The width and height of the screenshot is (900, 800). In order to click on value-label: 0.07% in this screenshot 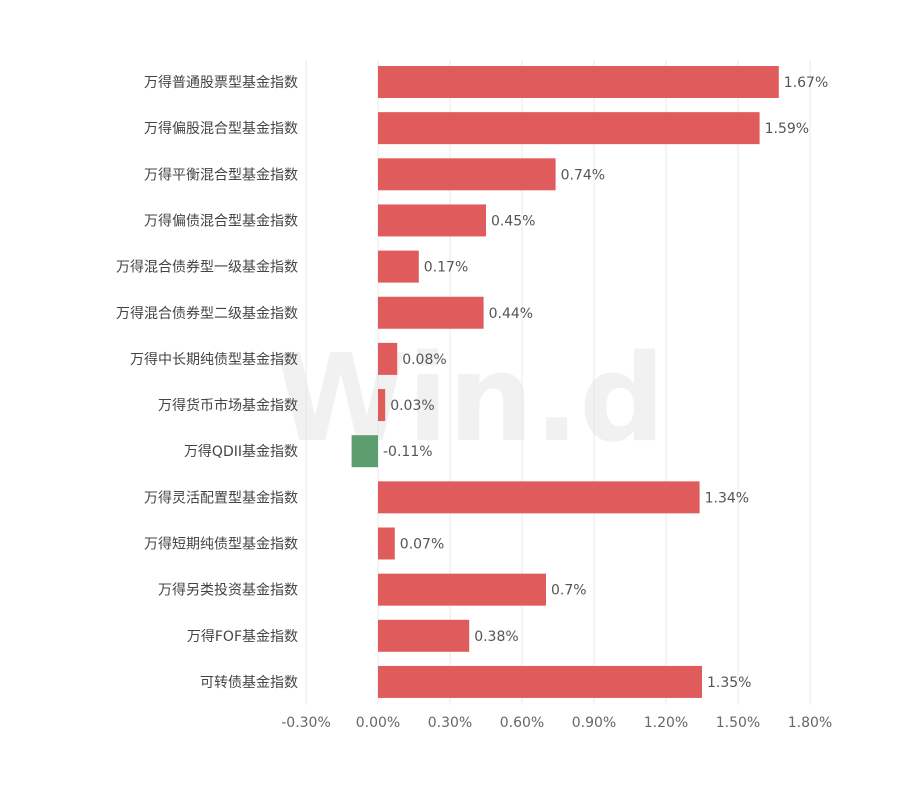, I will do `click(422, 545)`.